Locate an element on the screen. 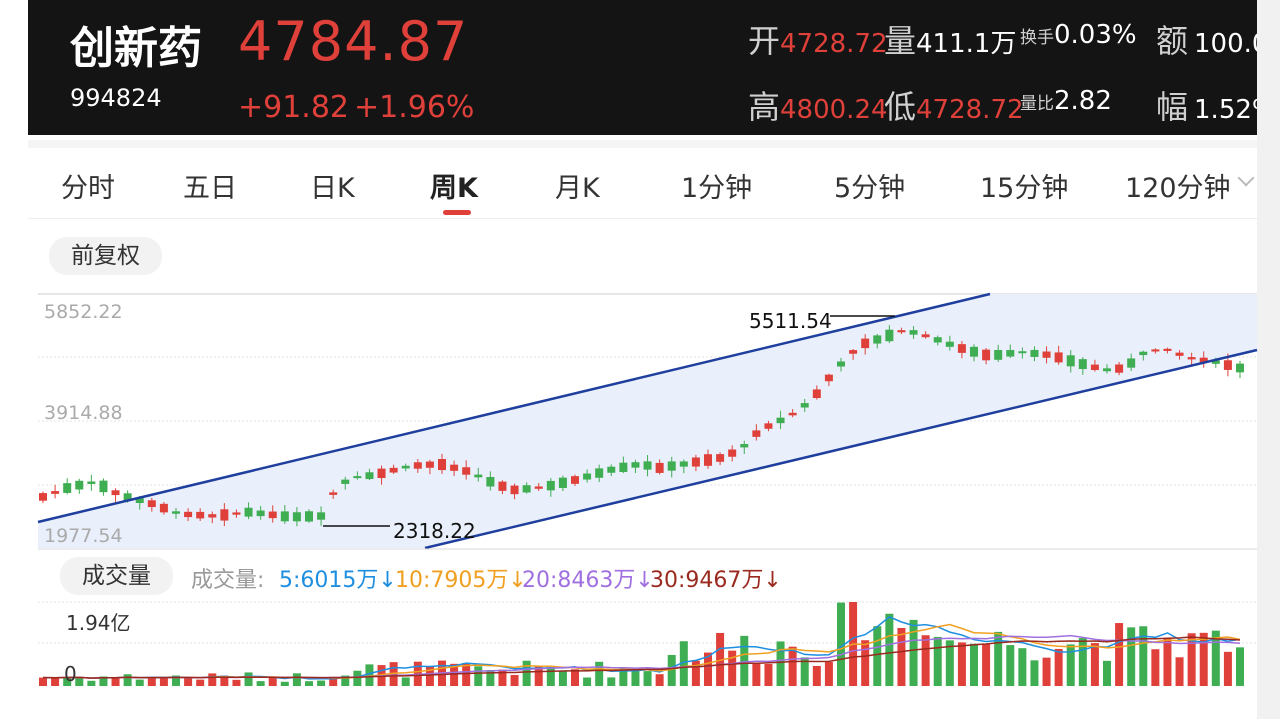  y-label-mid: 3914.88 is located at coordinates (83, 413).